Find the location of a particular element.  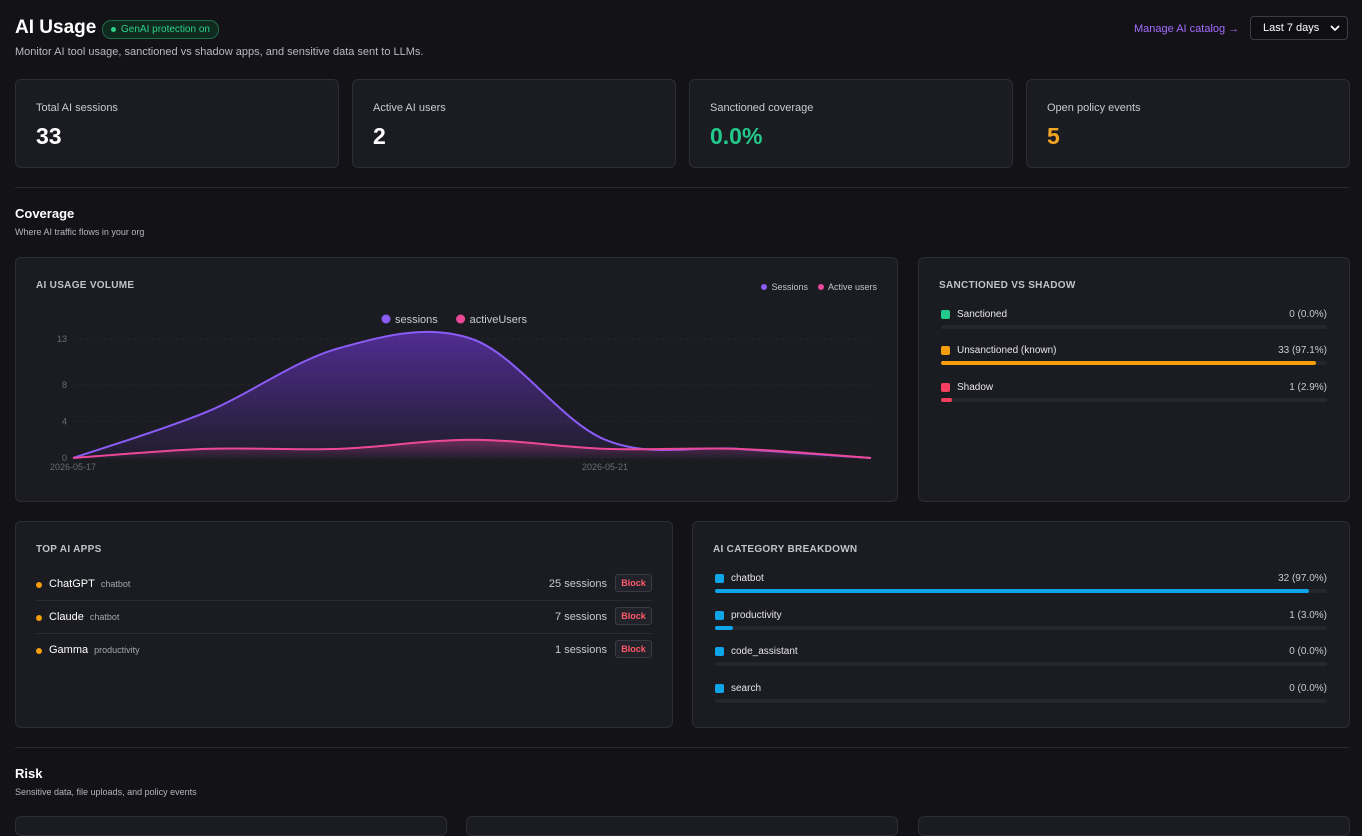

kpi-card-total-sessions: Total AI sessions 33 is located at coordinates (177, 123).